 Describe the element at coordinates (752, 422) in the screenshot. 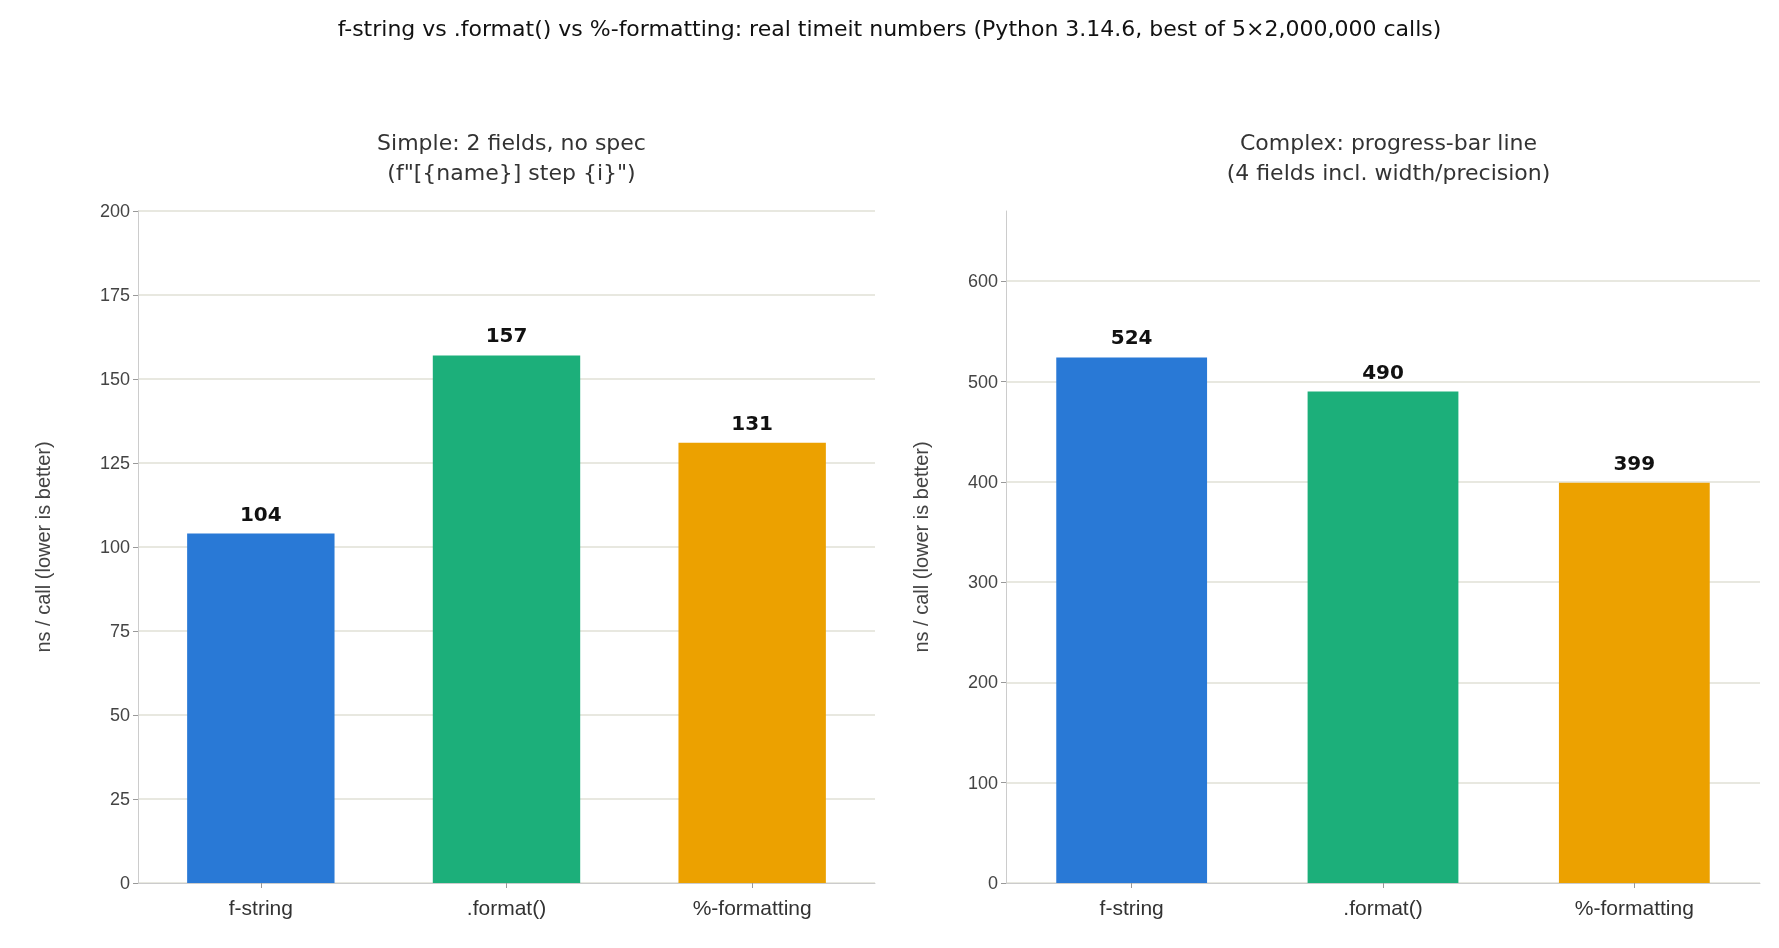

I see `data-label: 131` at that location.